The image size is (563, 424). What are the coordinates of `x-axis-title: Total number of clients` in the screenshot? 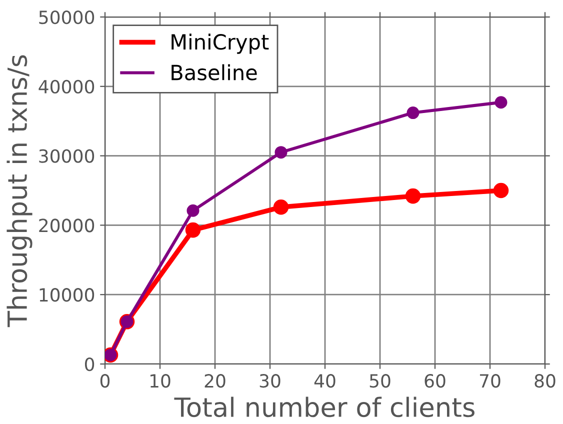 It's located at (324, 407).